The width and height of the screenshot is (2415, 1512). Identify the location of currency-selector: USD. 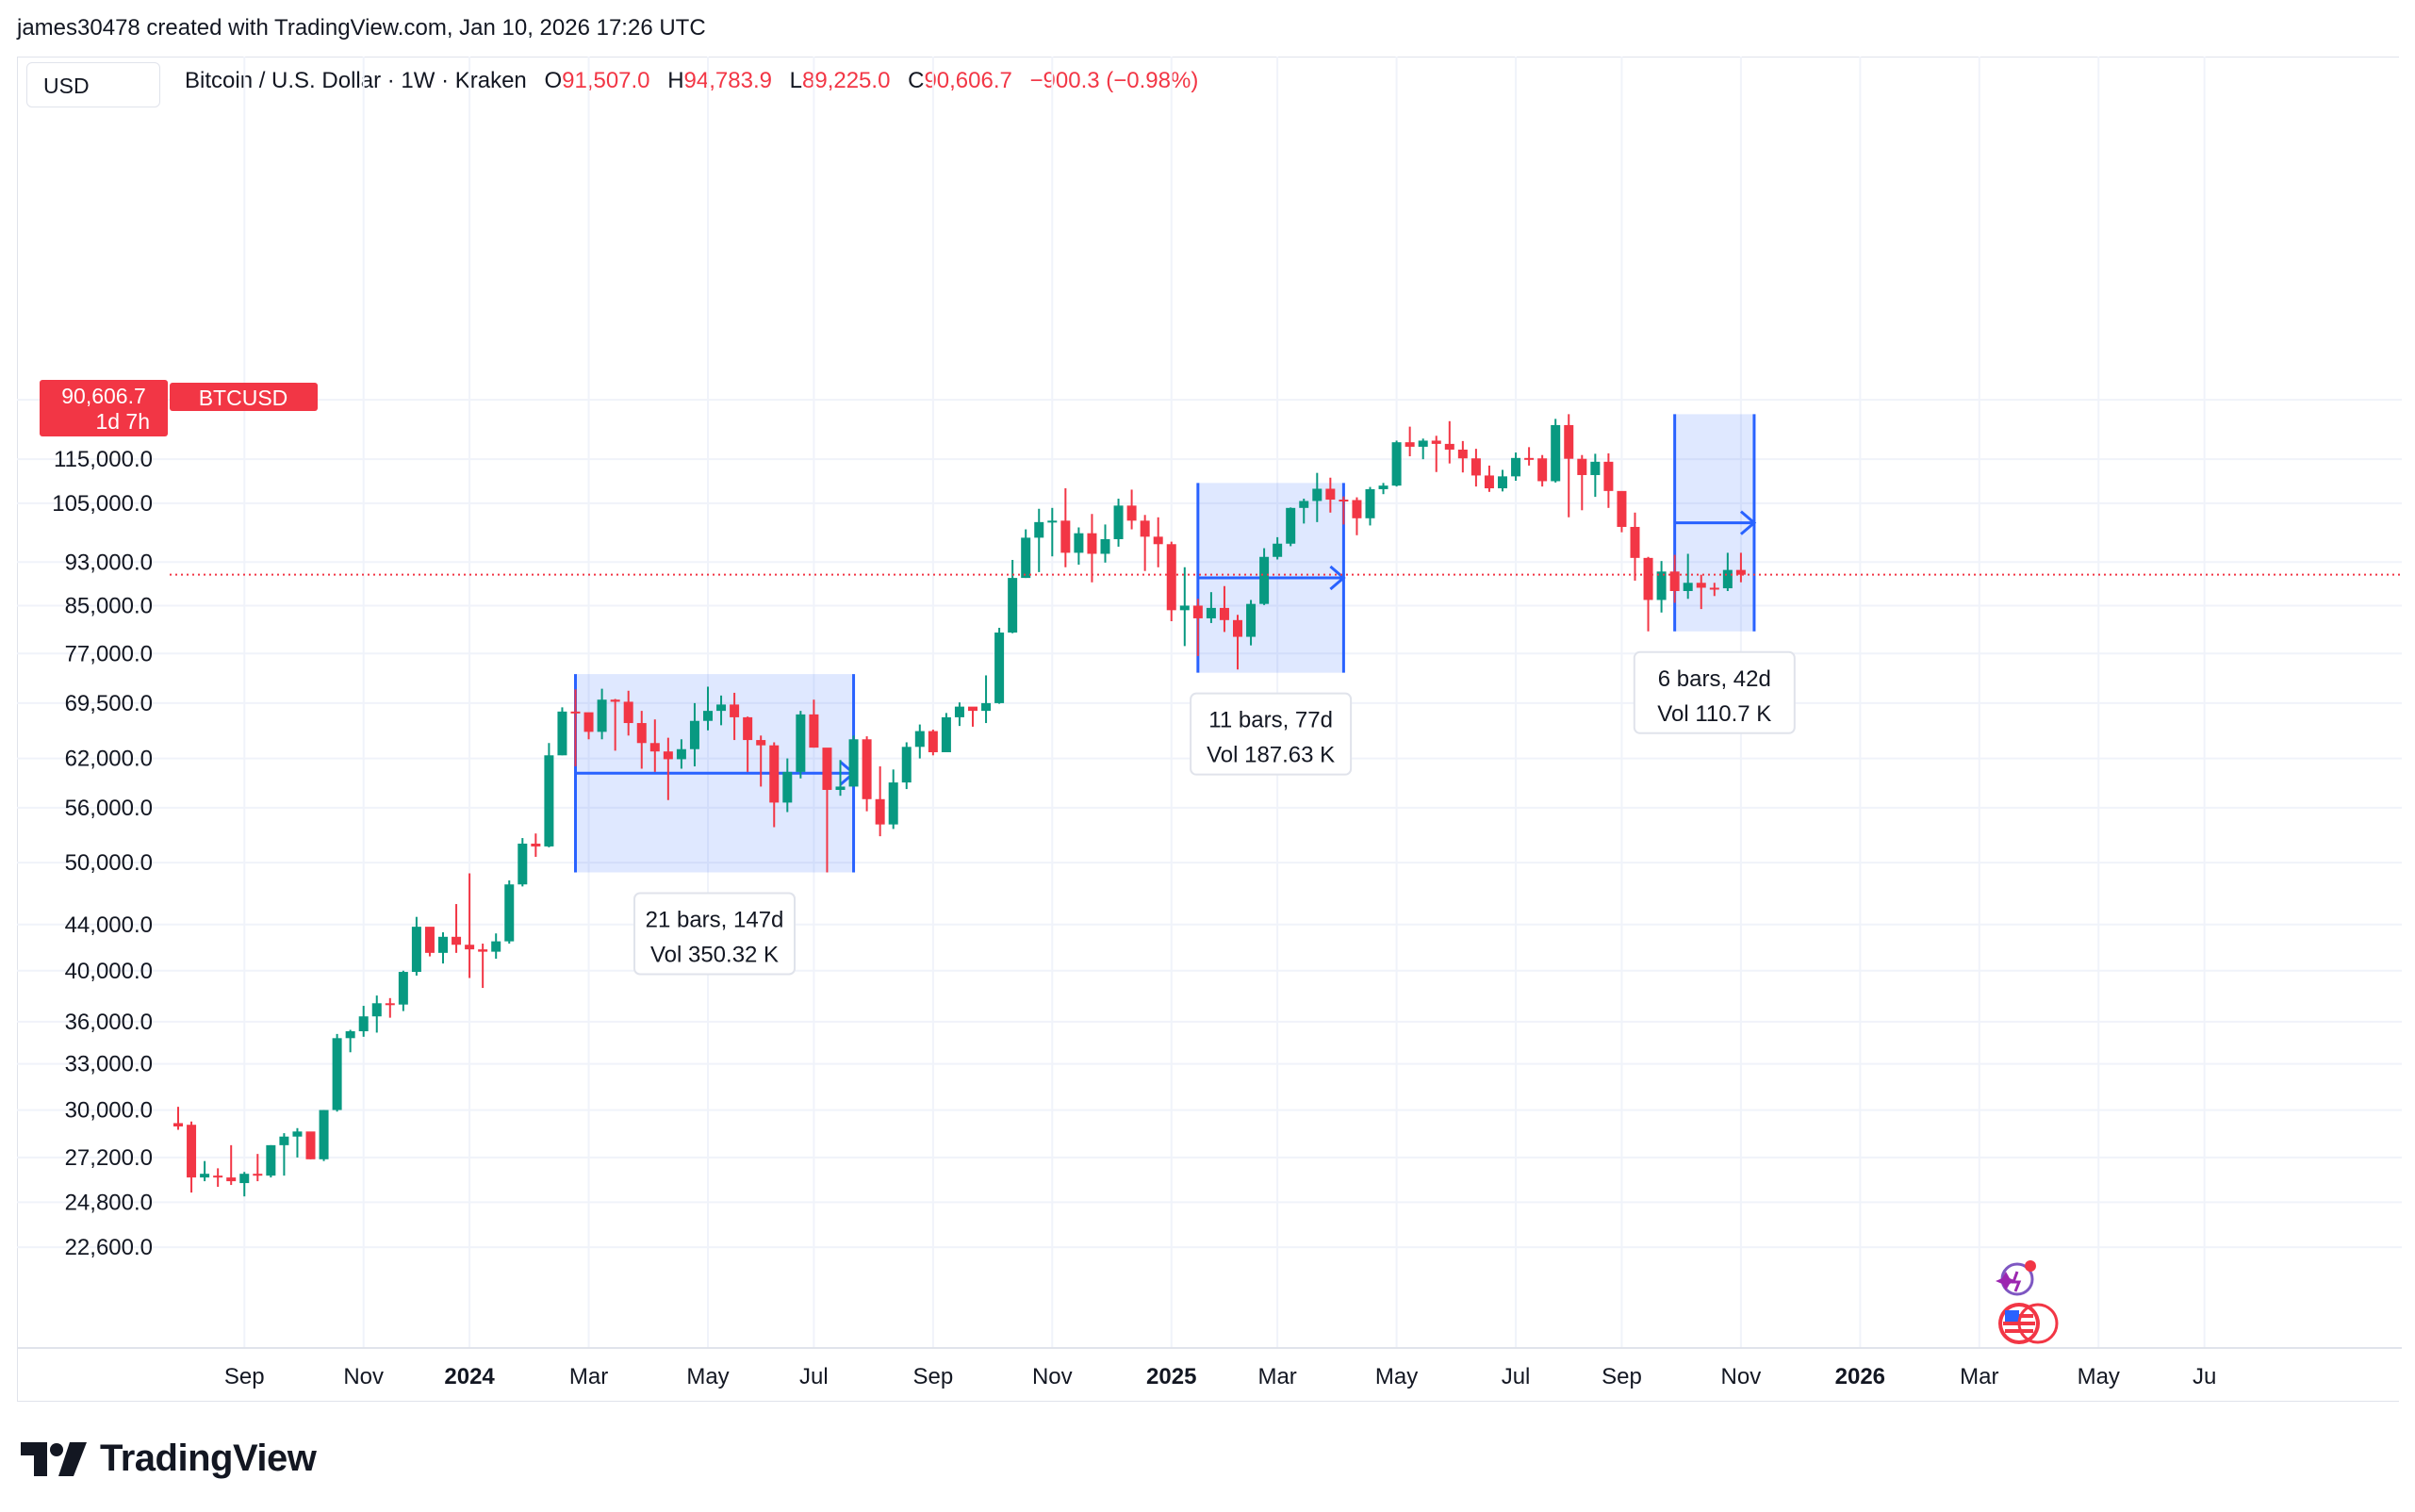
(93, 84).